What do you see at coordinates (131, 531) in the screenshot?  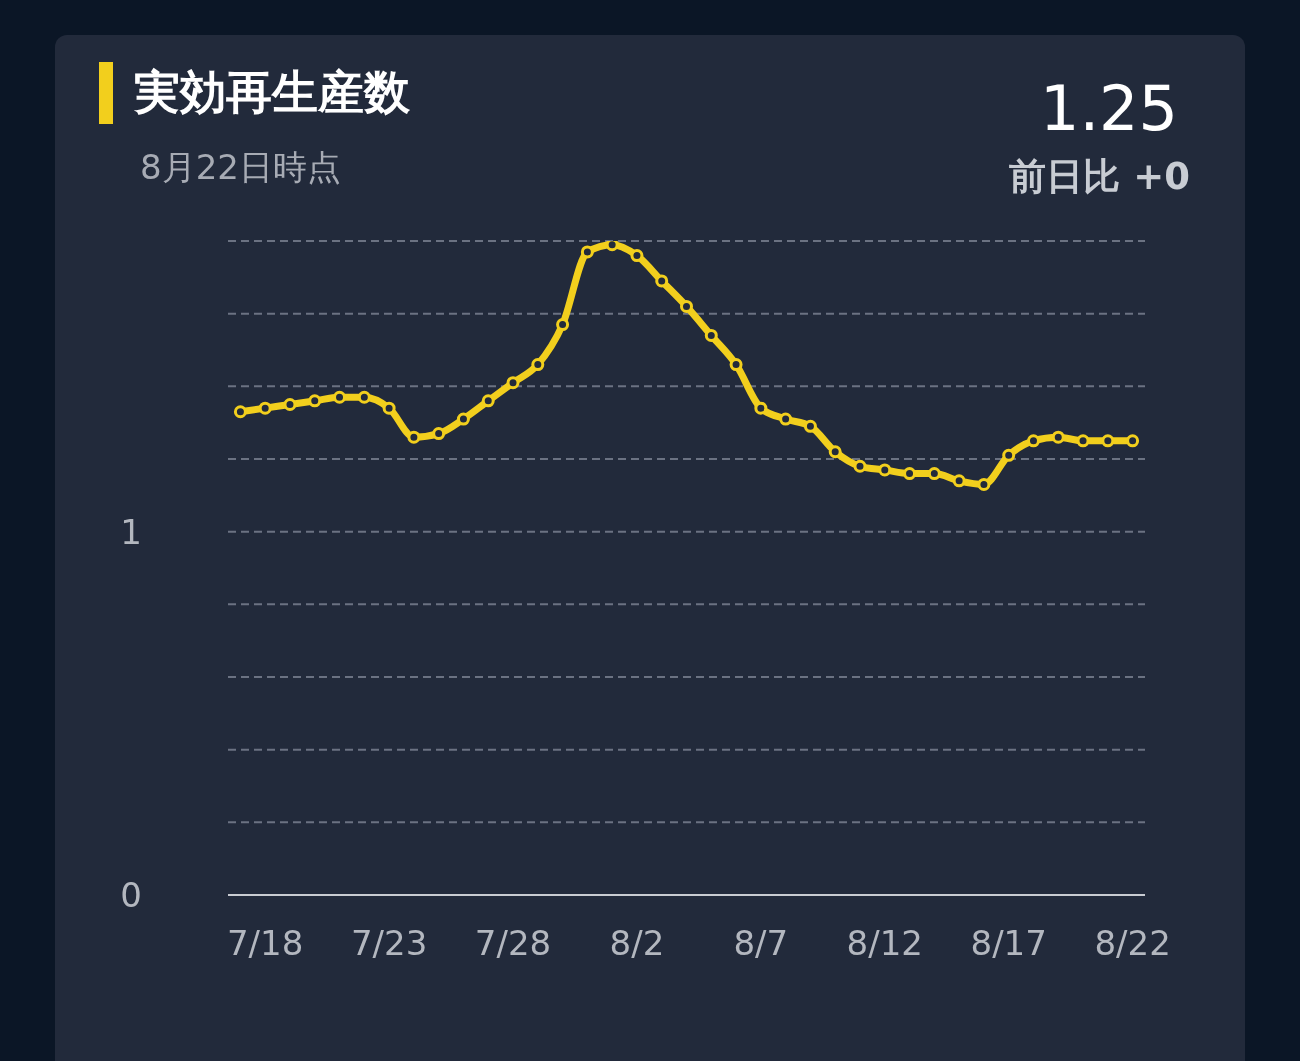 I see `y-tick-label: 1` at bounding box center [131, 531].